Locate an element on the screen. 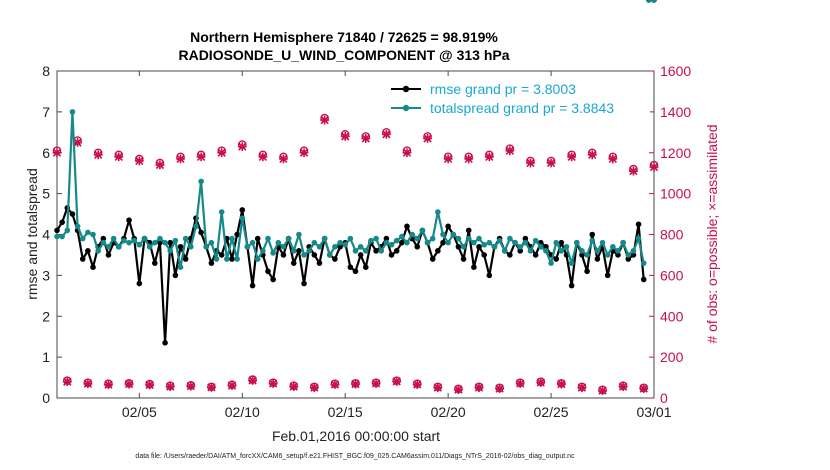 The image size is (830, 470). left-tick-label: 7 is located at coordinates (46, 112).